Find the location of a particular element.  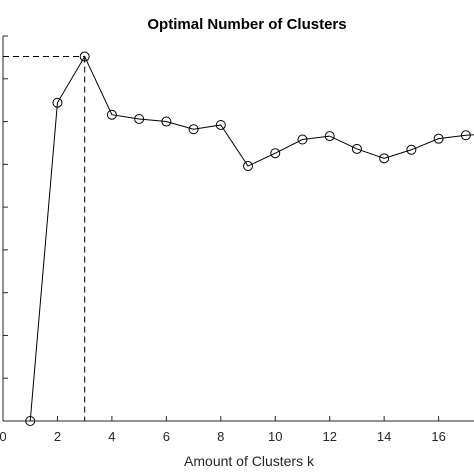

x-tick-label: 2 is located at coordinates (57, 436).